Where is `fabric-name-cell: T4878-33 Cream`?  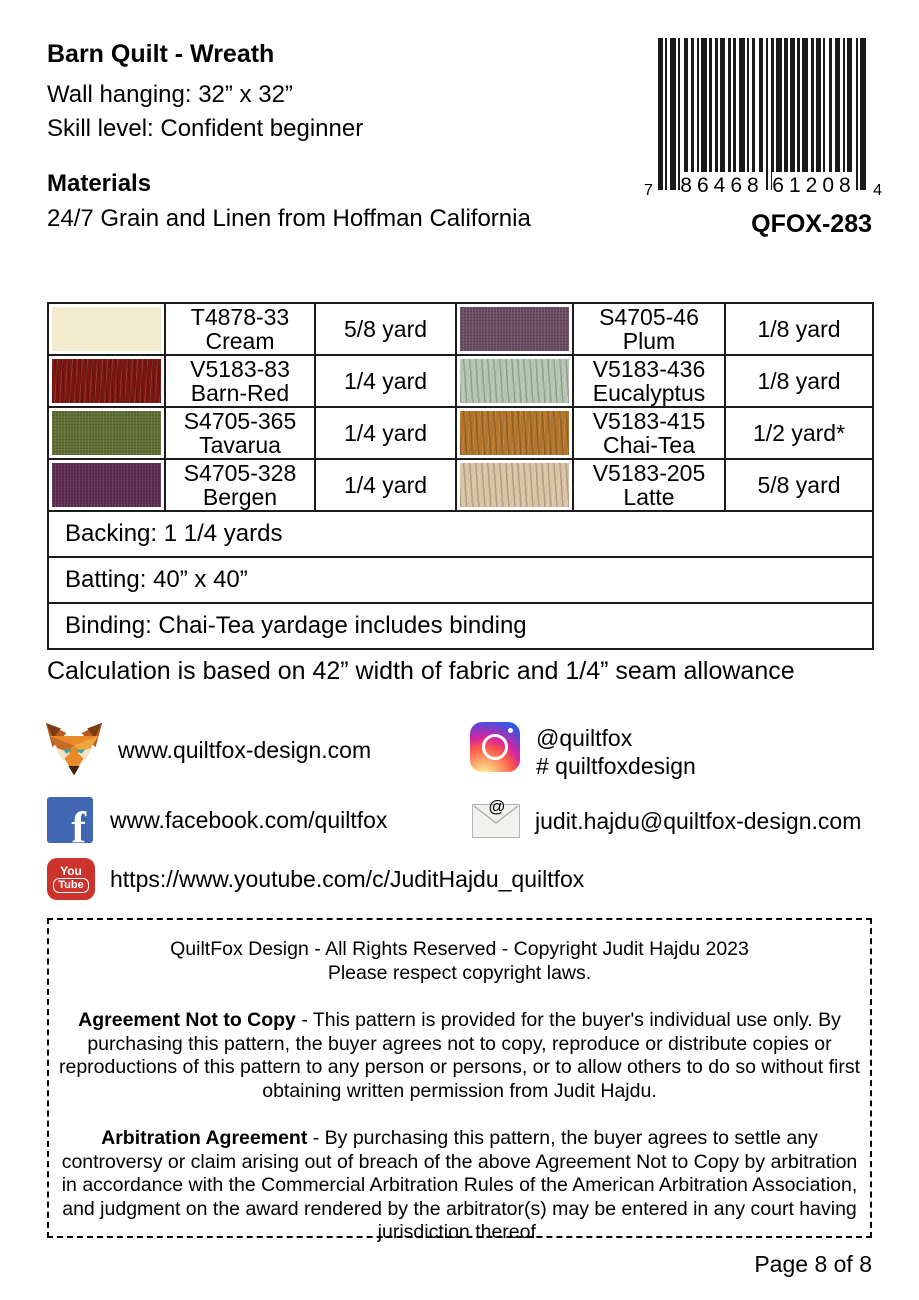
fabric-name-cell: T4878-33 Cream is located at coordinates (240, 329).